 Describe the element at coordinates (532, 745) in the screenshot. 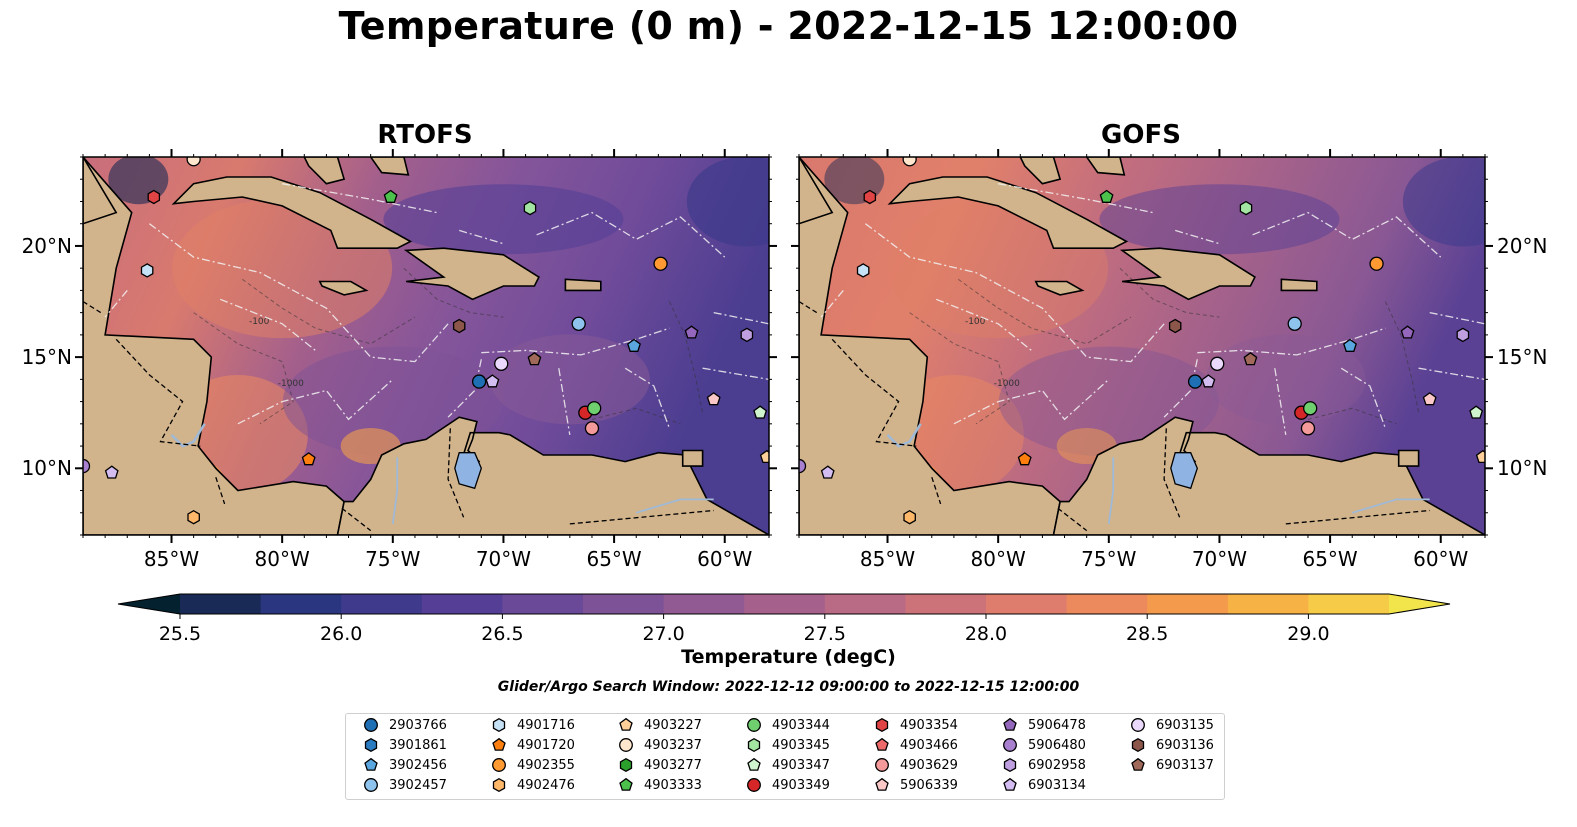

I see `legend-item: 4901720` at that location.